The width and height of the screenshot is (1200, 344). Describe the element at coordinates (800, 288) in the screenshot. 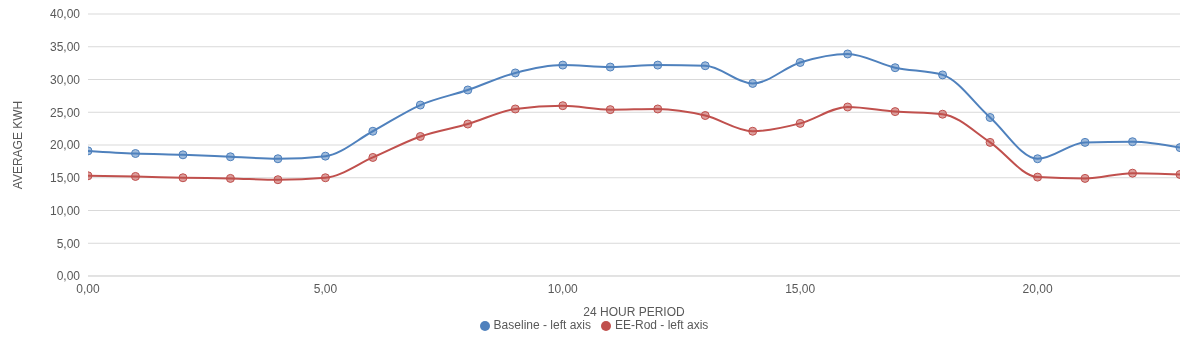

I see `x-tick-label: 15,00` at that location.